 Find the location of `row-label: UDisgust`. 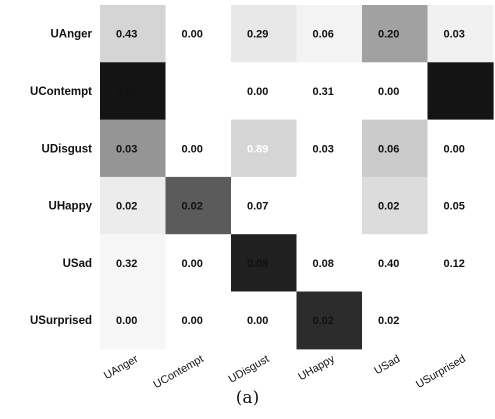

row-label: UDisgust is located at coordinates (67, 149).